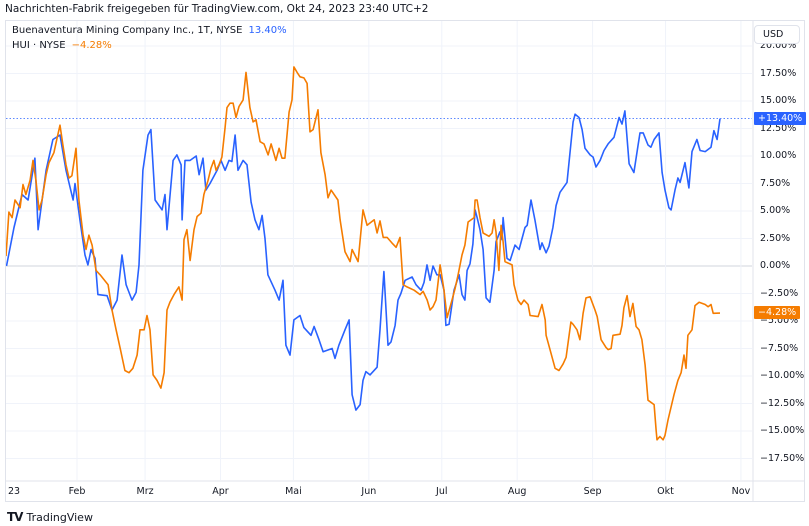 The height and width of the screenshot is (526, 809). I want to click on y-tick-label: 12.50%, so click(778, 128).